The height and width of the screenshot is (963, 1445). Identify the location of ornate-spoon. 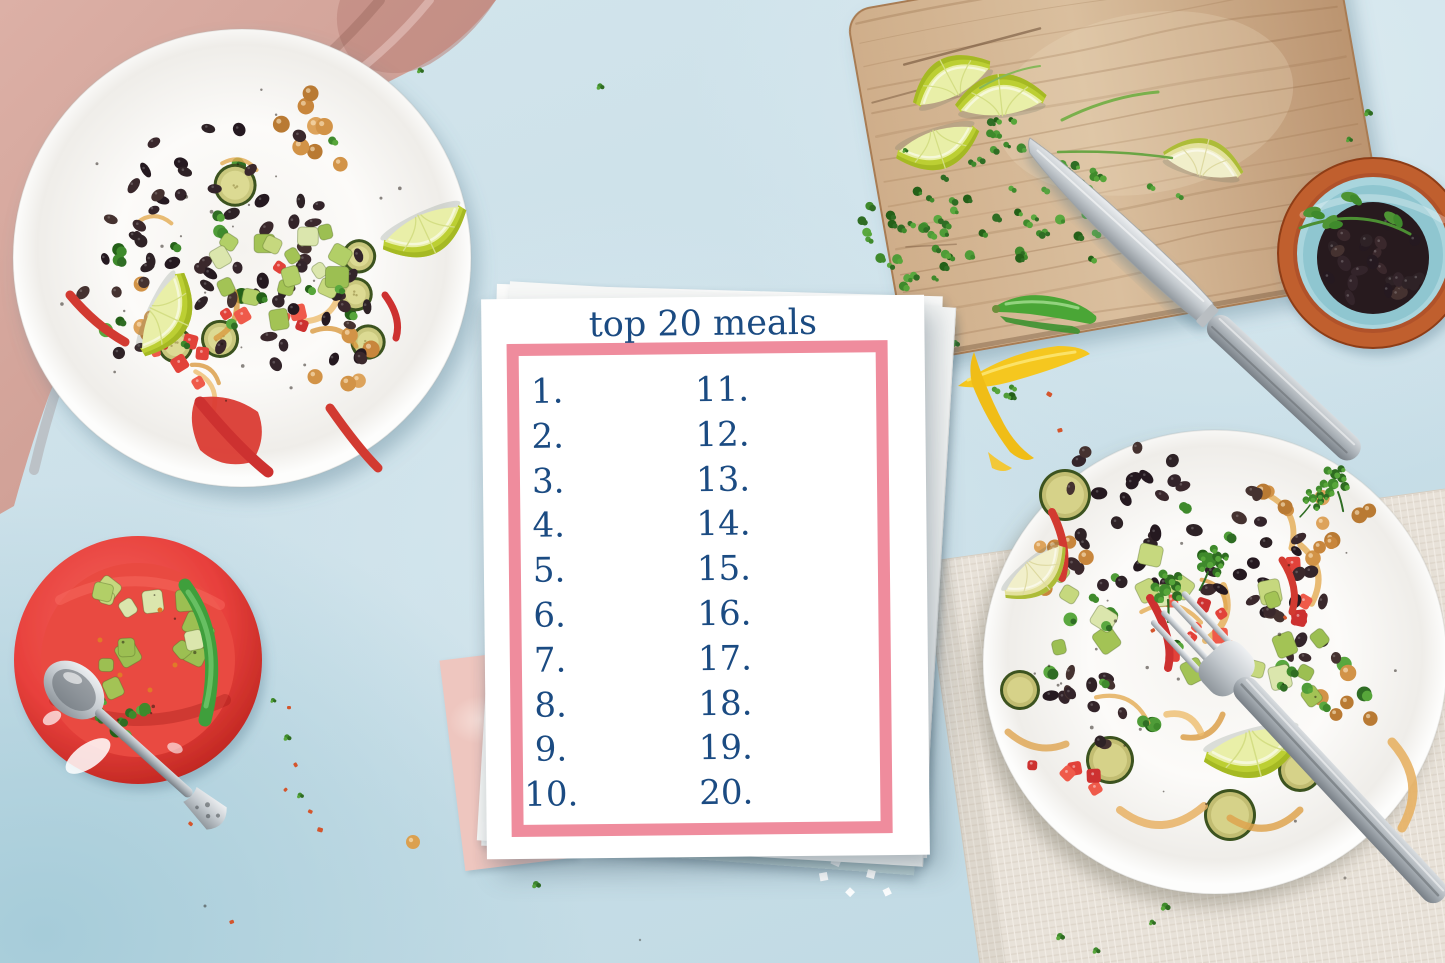
(135, 745).